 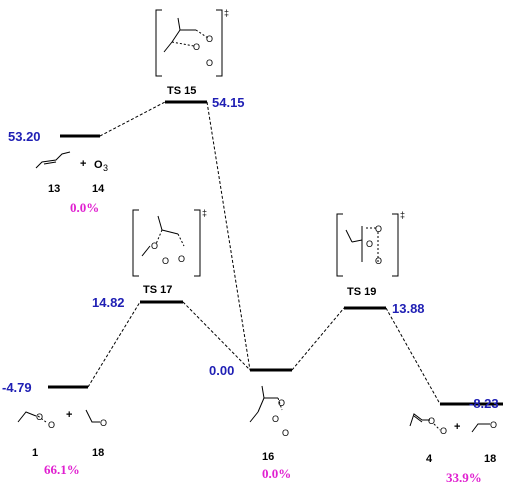 What do you see at coordinates (318, 339) in the screenshot?
I see `connector-i16-ts19` at bounding box center [318, 339].